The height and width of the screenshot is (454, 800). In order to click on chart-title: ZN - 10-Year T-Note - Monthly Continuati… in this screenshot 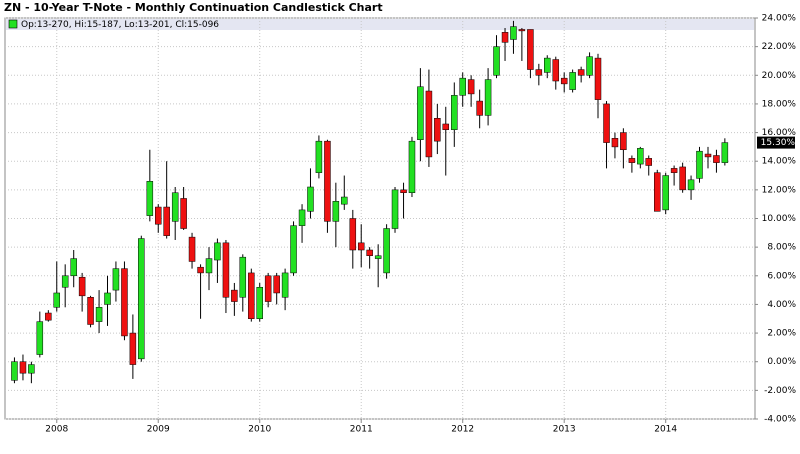, I will do `click(193, 7)`.